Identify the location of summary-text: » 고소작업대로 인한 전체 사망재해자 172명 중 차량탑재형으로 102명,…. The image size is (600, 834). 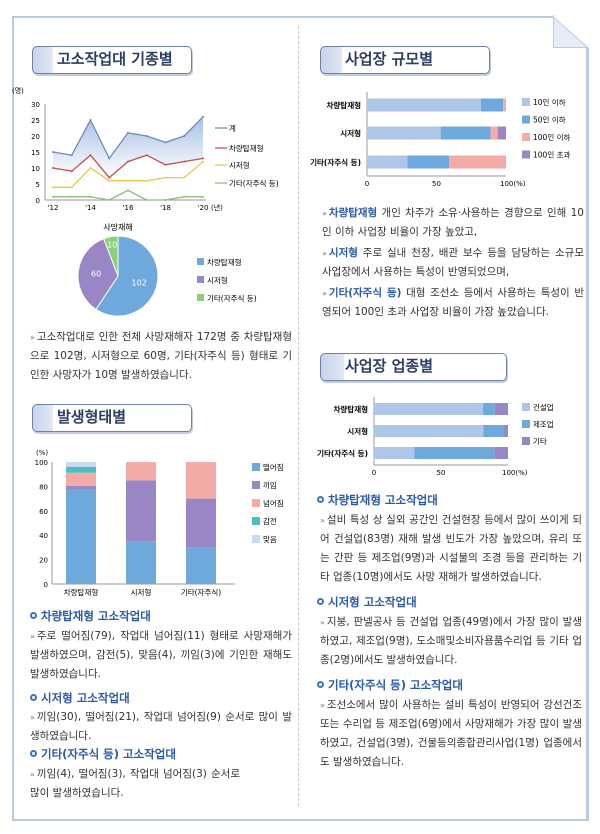
(161, 356).